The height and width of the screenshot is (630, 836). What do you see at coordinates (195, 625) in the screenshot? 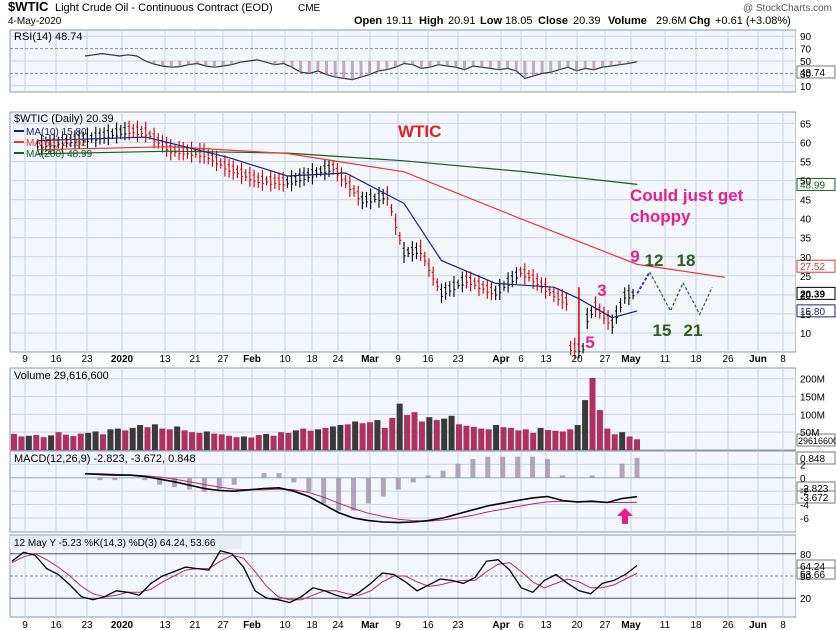
I see `x-tick-label-bottom: 21` at bounding box center [195, 625].